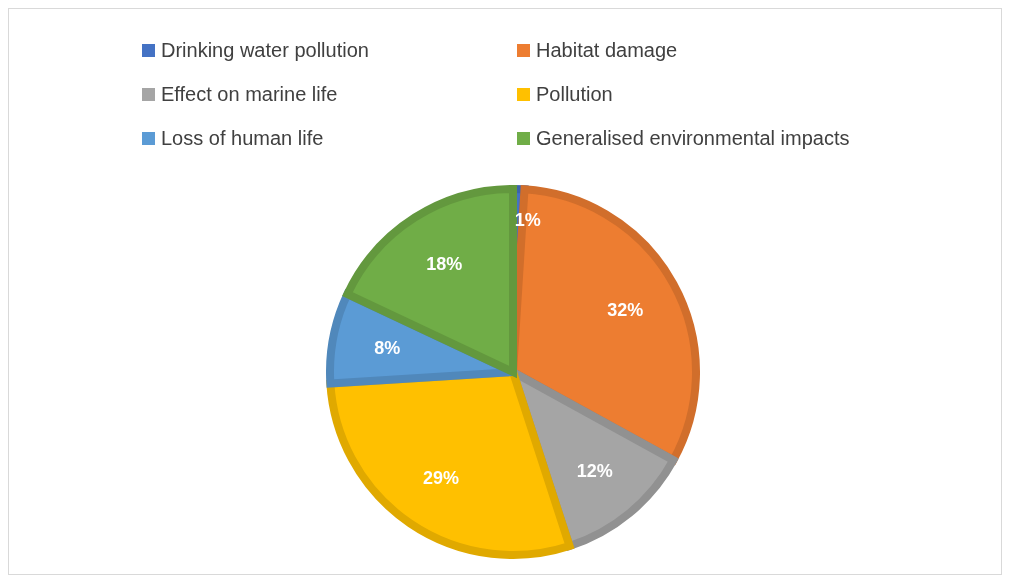 Image resolution: width=1010 pixels, height=583 pixels. Describe the element at coordinates (625, 310) in the screenshot. I see `data-label: 32%` at that location.